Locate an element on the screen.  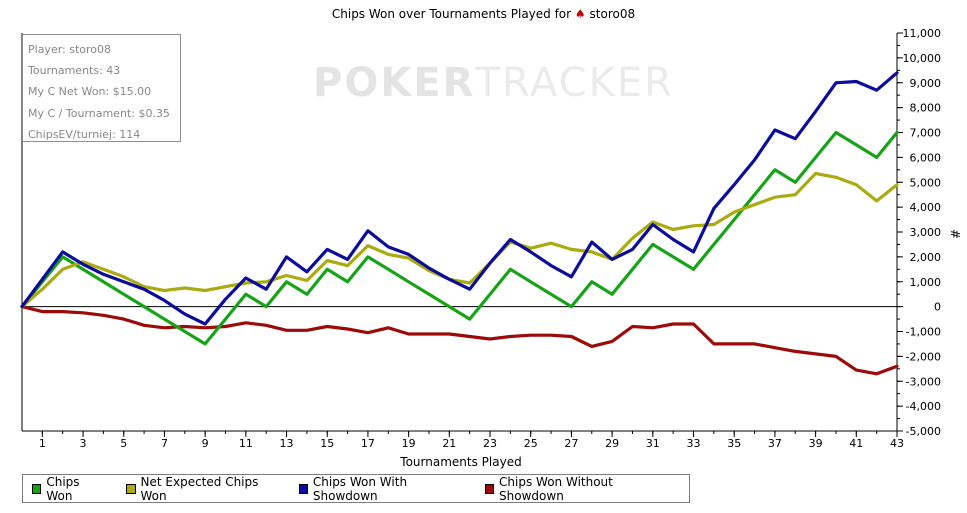
watermark-logo: POKERTRACKER is located at coordinates (493, 83).